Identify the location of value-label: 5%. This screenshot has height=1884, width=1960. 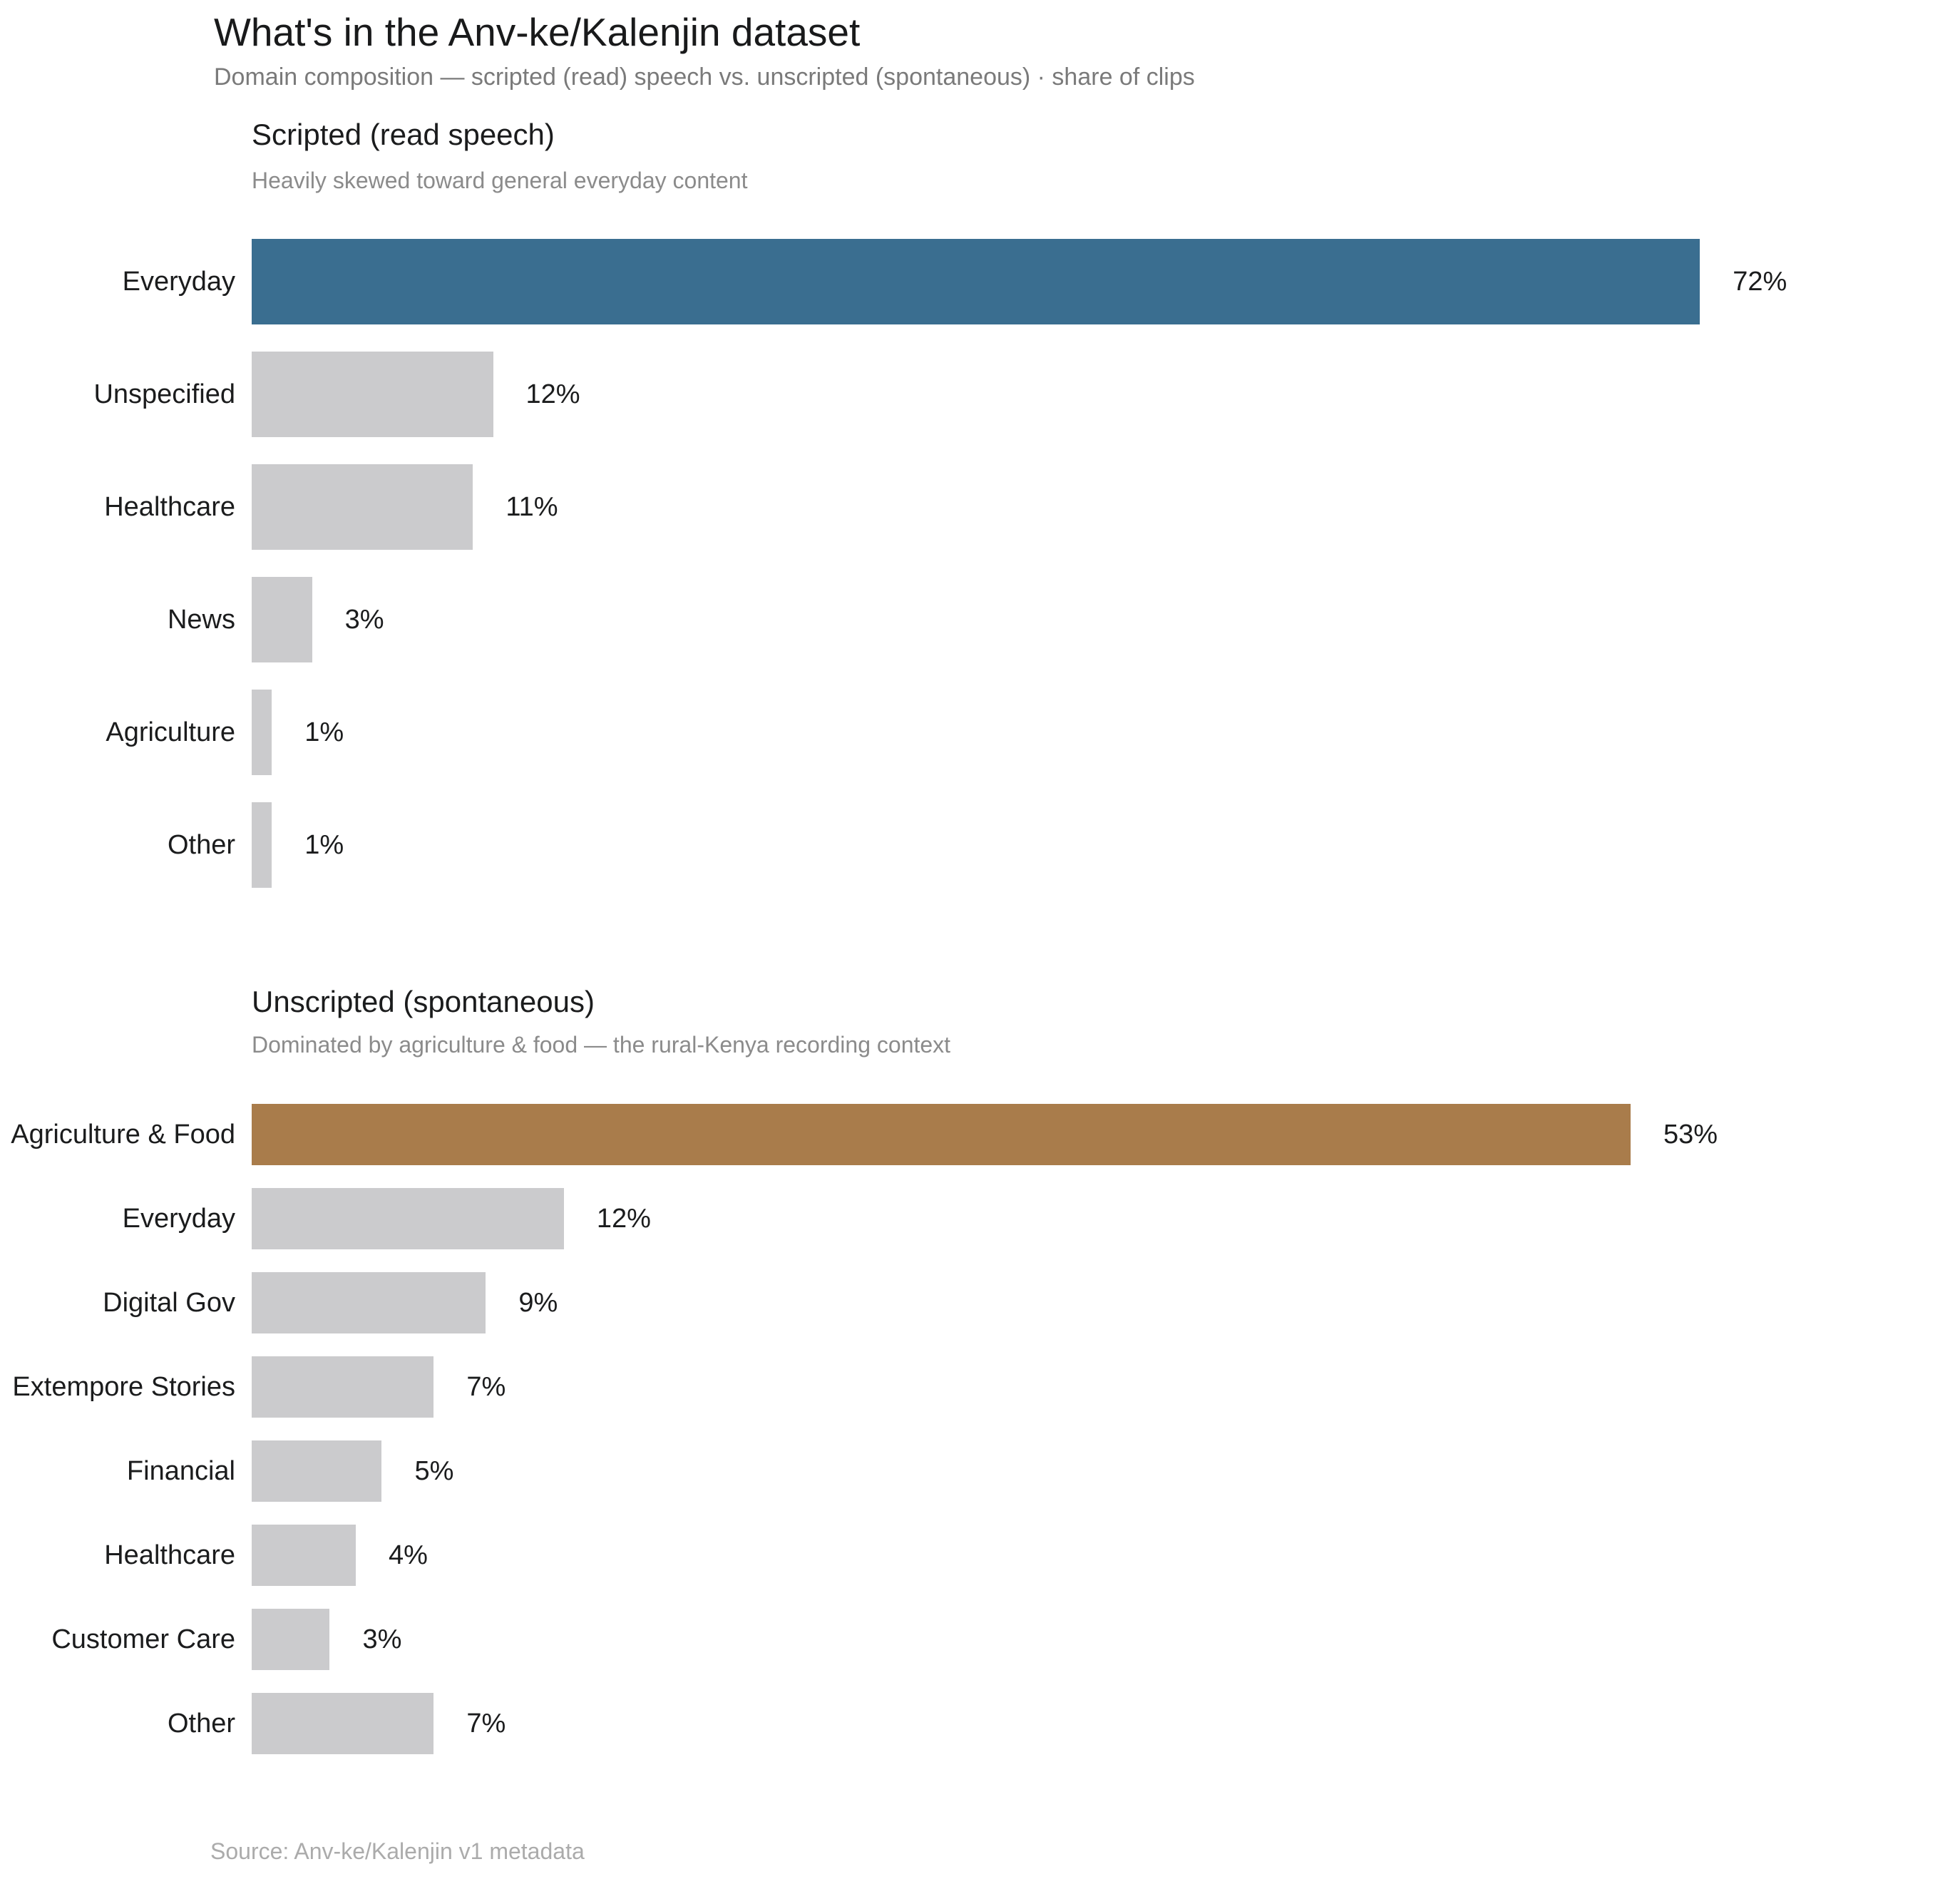
(434, 1470).